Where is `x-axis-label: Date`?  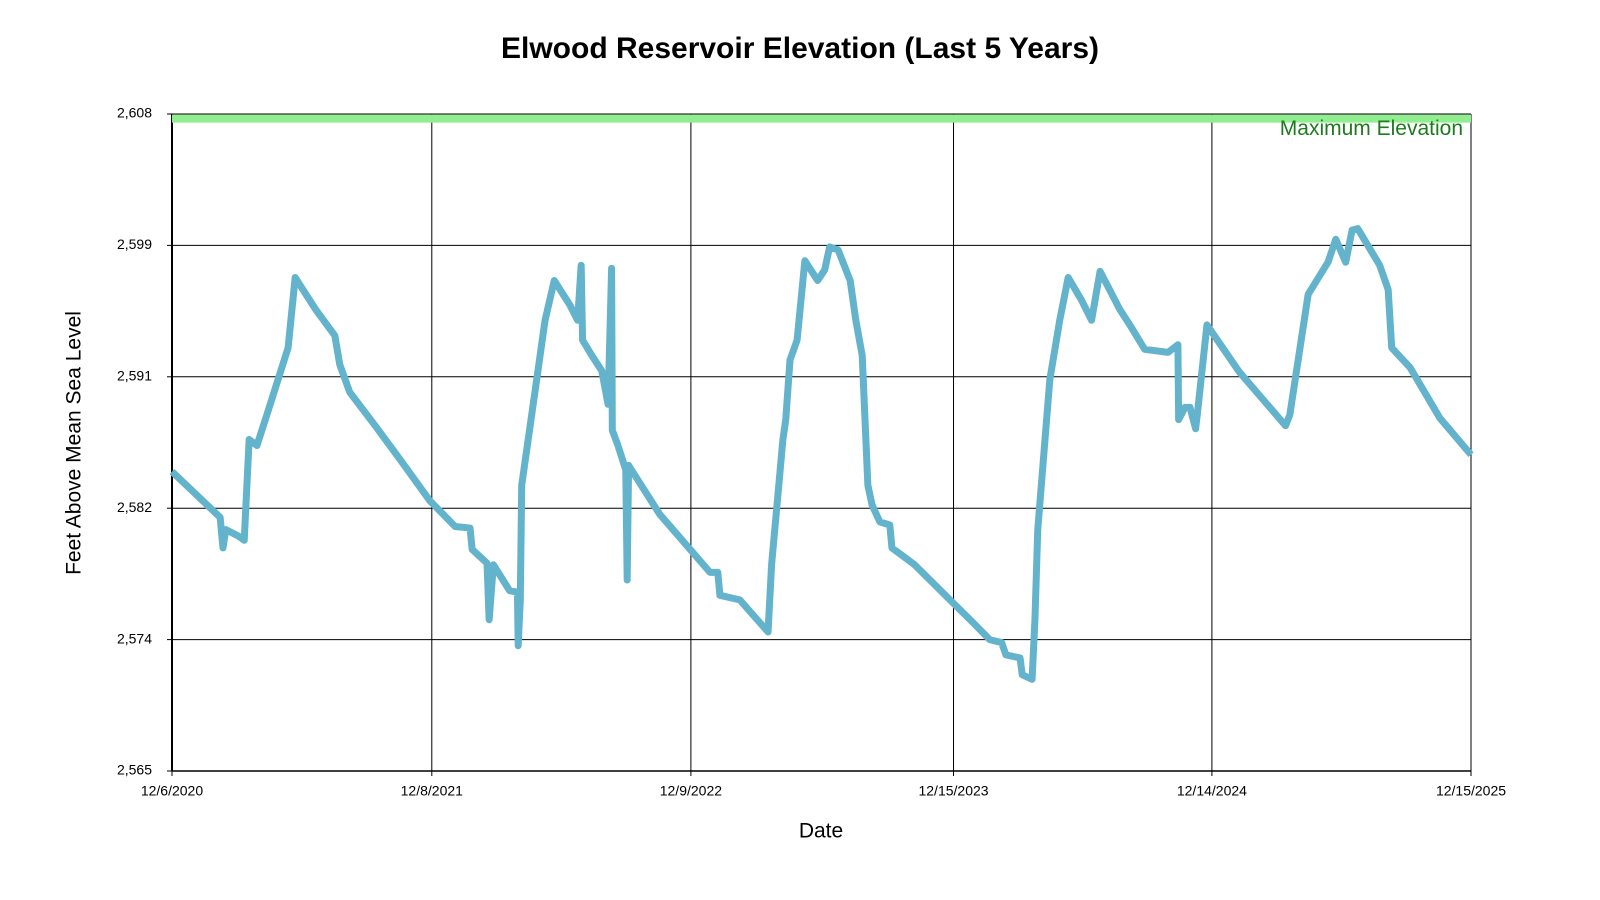 x-axis-label: Date is located at coordinates (821, 831).